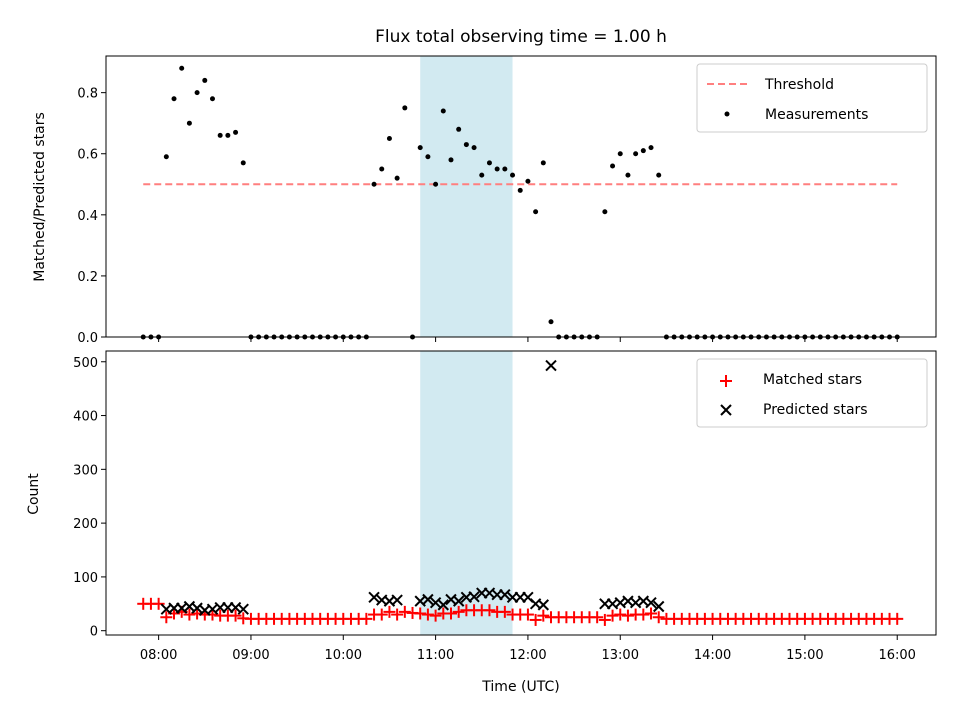  Describe the element at coordinates (521, 37) in the screenshot. I see `chart-title: Flux total observing time = 1.00 h` at that location.